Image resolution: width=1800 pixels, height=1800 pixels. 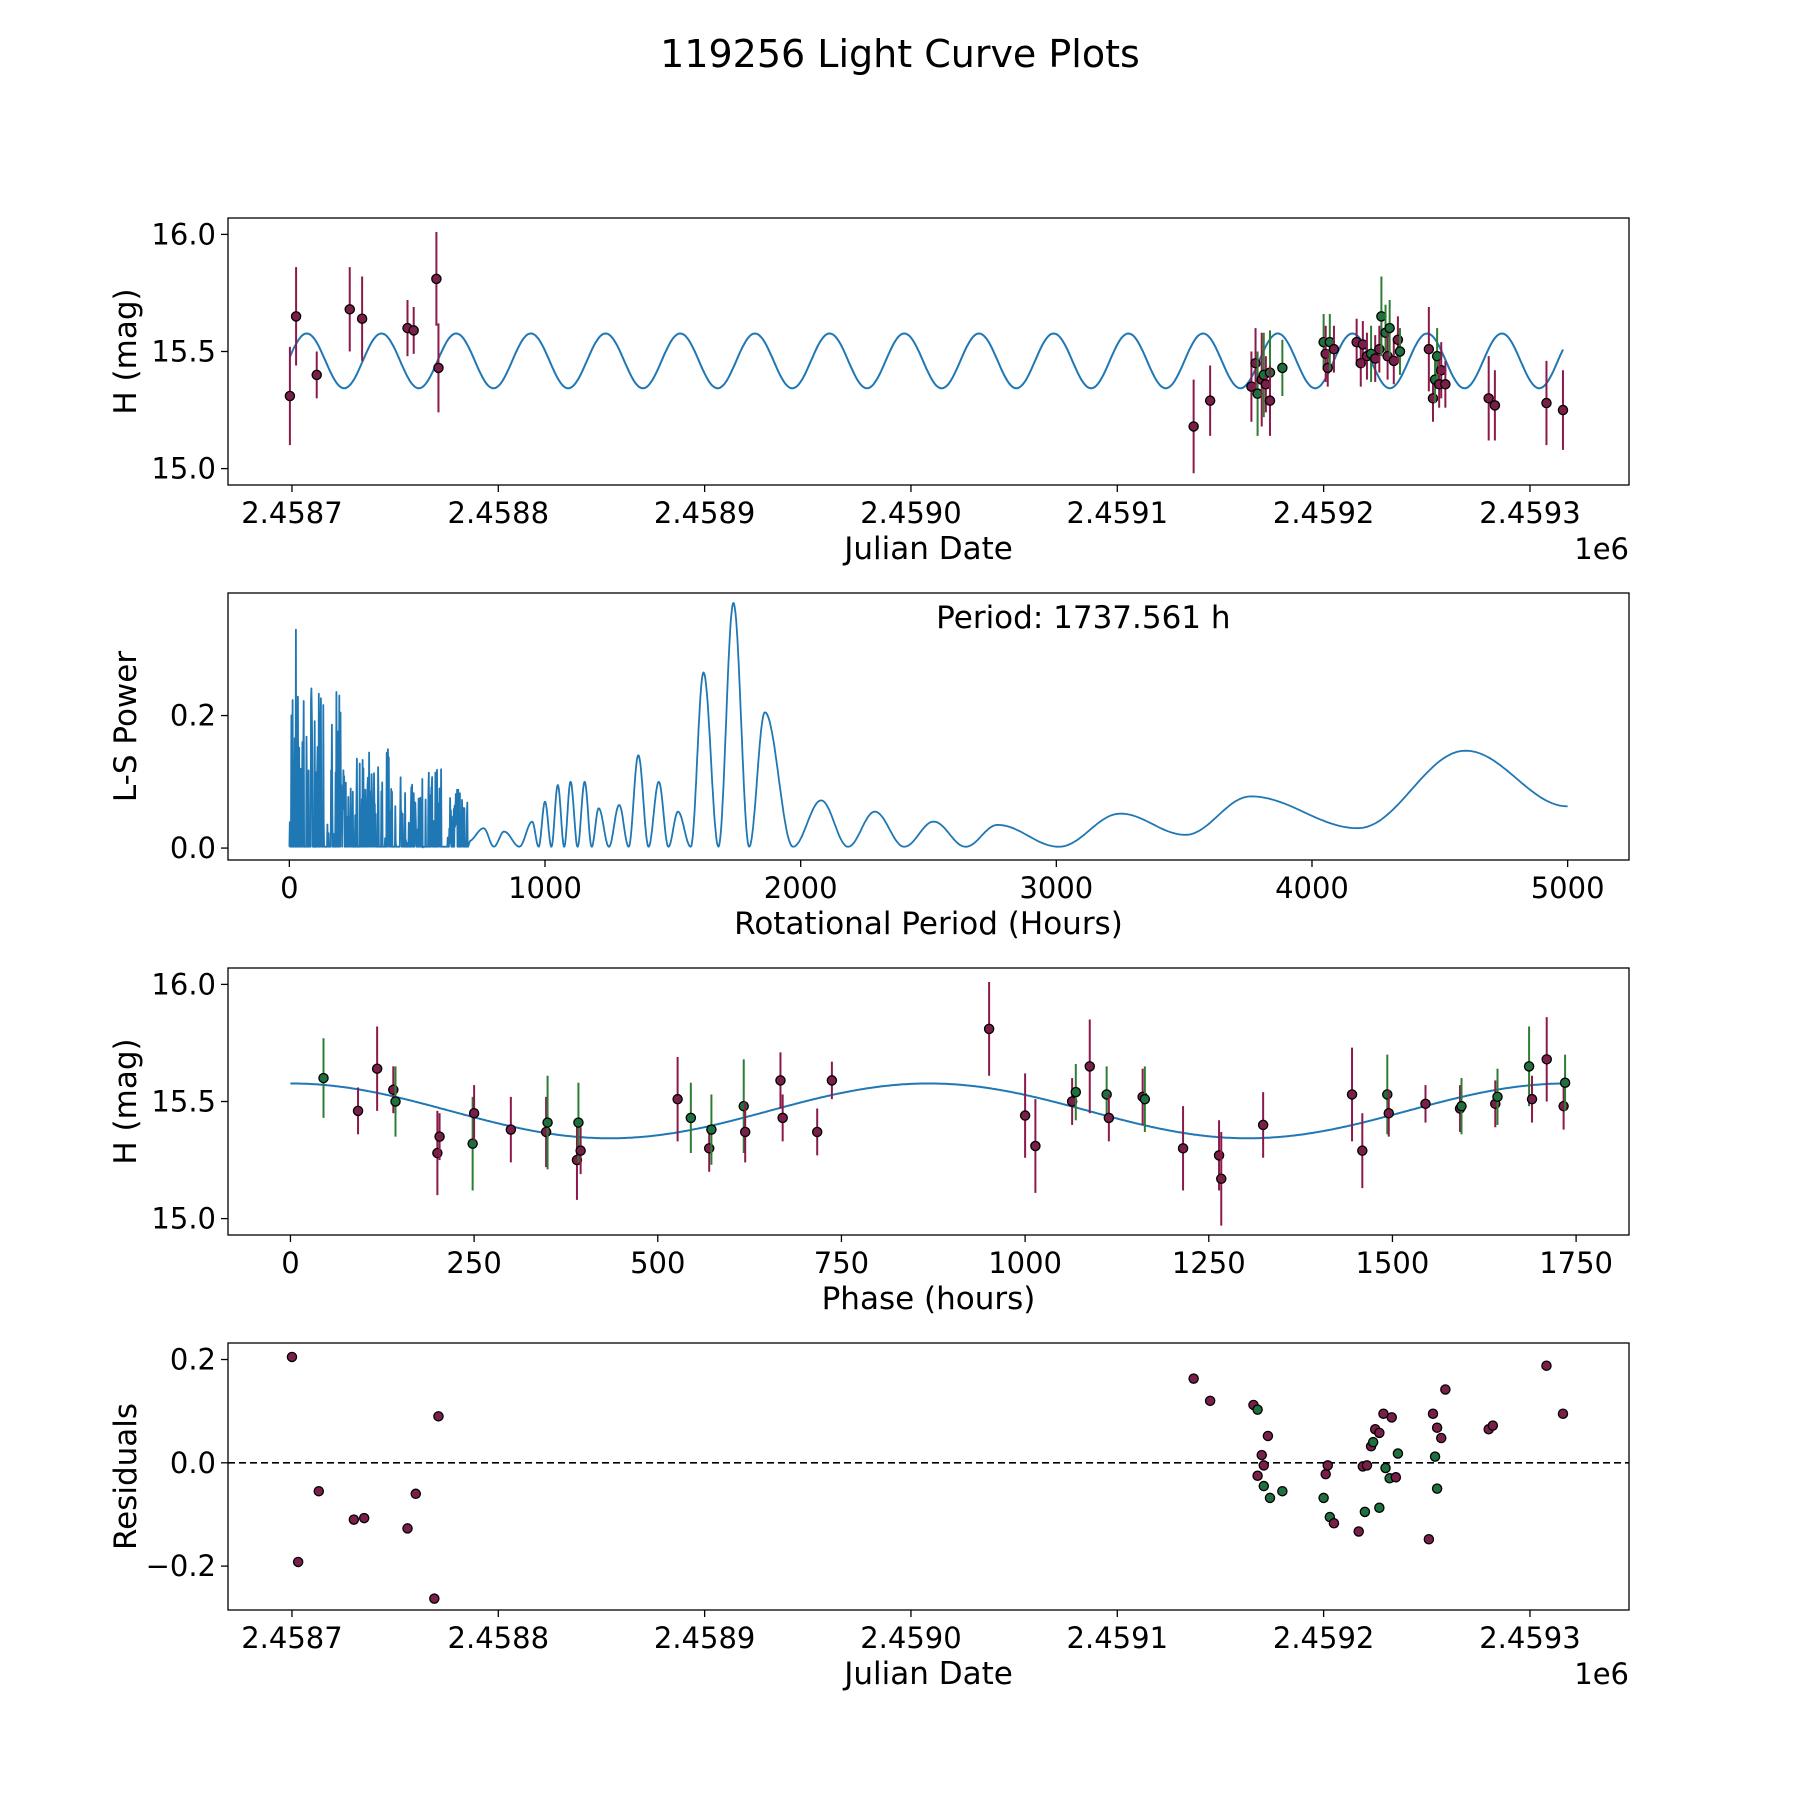 What do you see at coordinates (1025, 1263) in the screenshot?
I see `x-tick-label: 1000` at bounding box center [1025, 1263].